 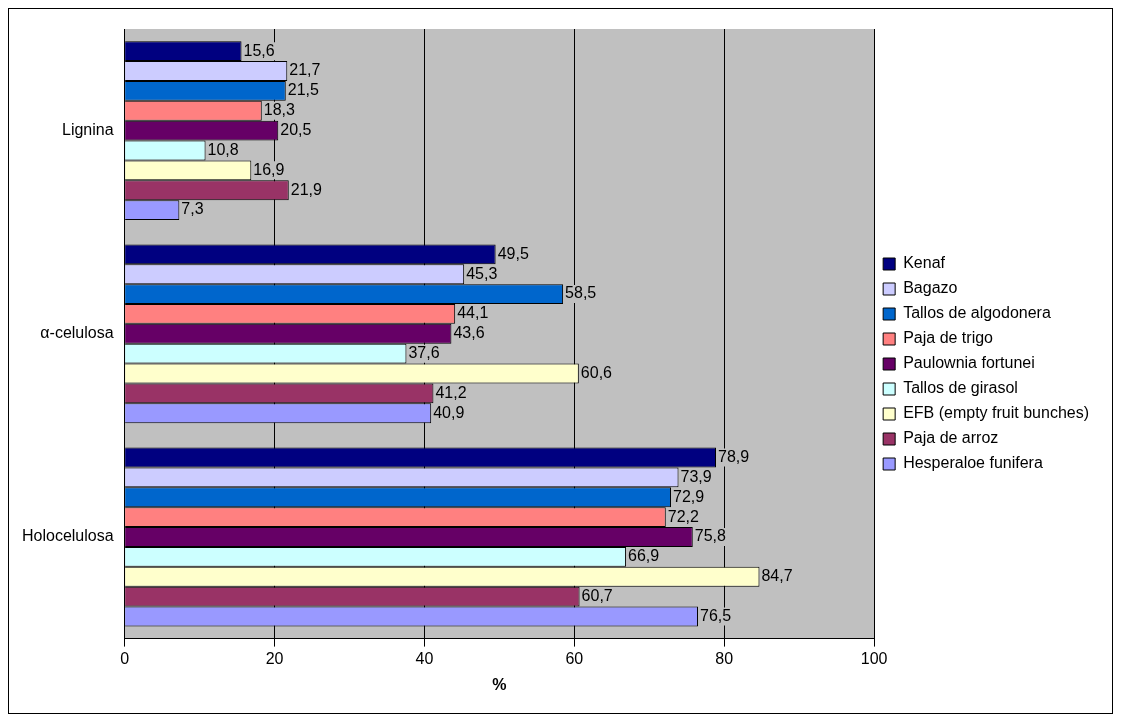 I want to click on data-label: 43,6, so click(x=469, y=333).